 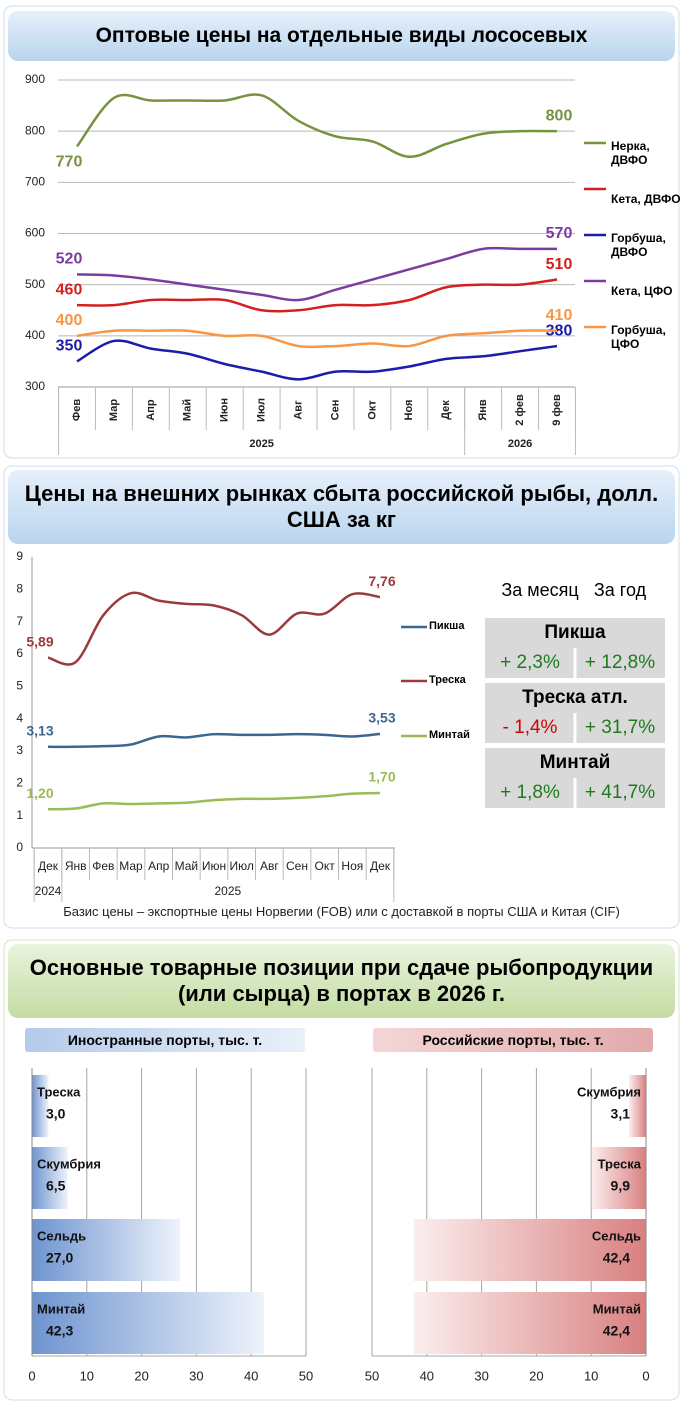 What do you see at coordinates (69, 320) in the screenshot?
I see `data-label: 400` at bounding box center [69, 320].